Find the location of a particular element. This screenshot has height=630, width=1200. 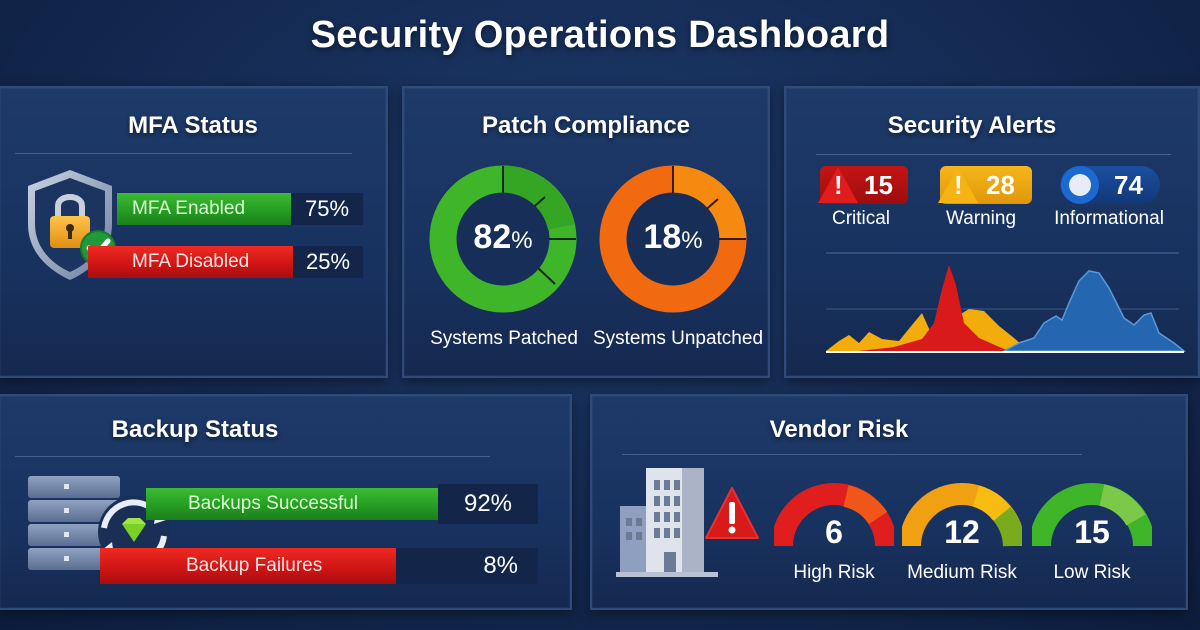

warning-badge: ! 28 is located at coordinates (985, 185).